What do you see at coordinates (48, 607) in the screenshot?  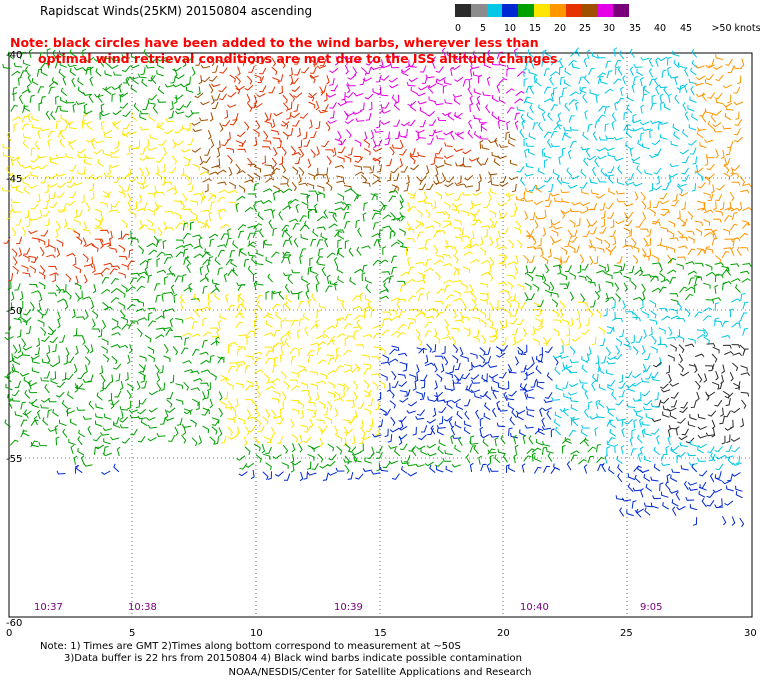 I see `time-label-1: 10:37` at bounding box center [48, 607].